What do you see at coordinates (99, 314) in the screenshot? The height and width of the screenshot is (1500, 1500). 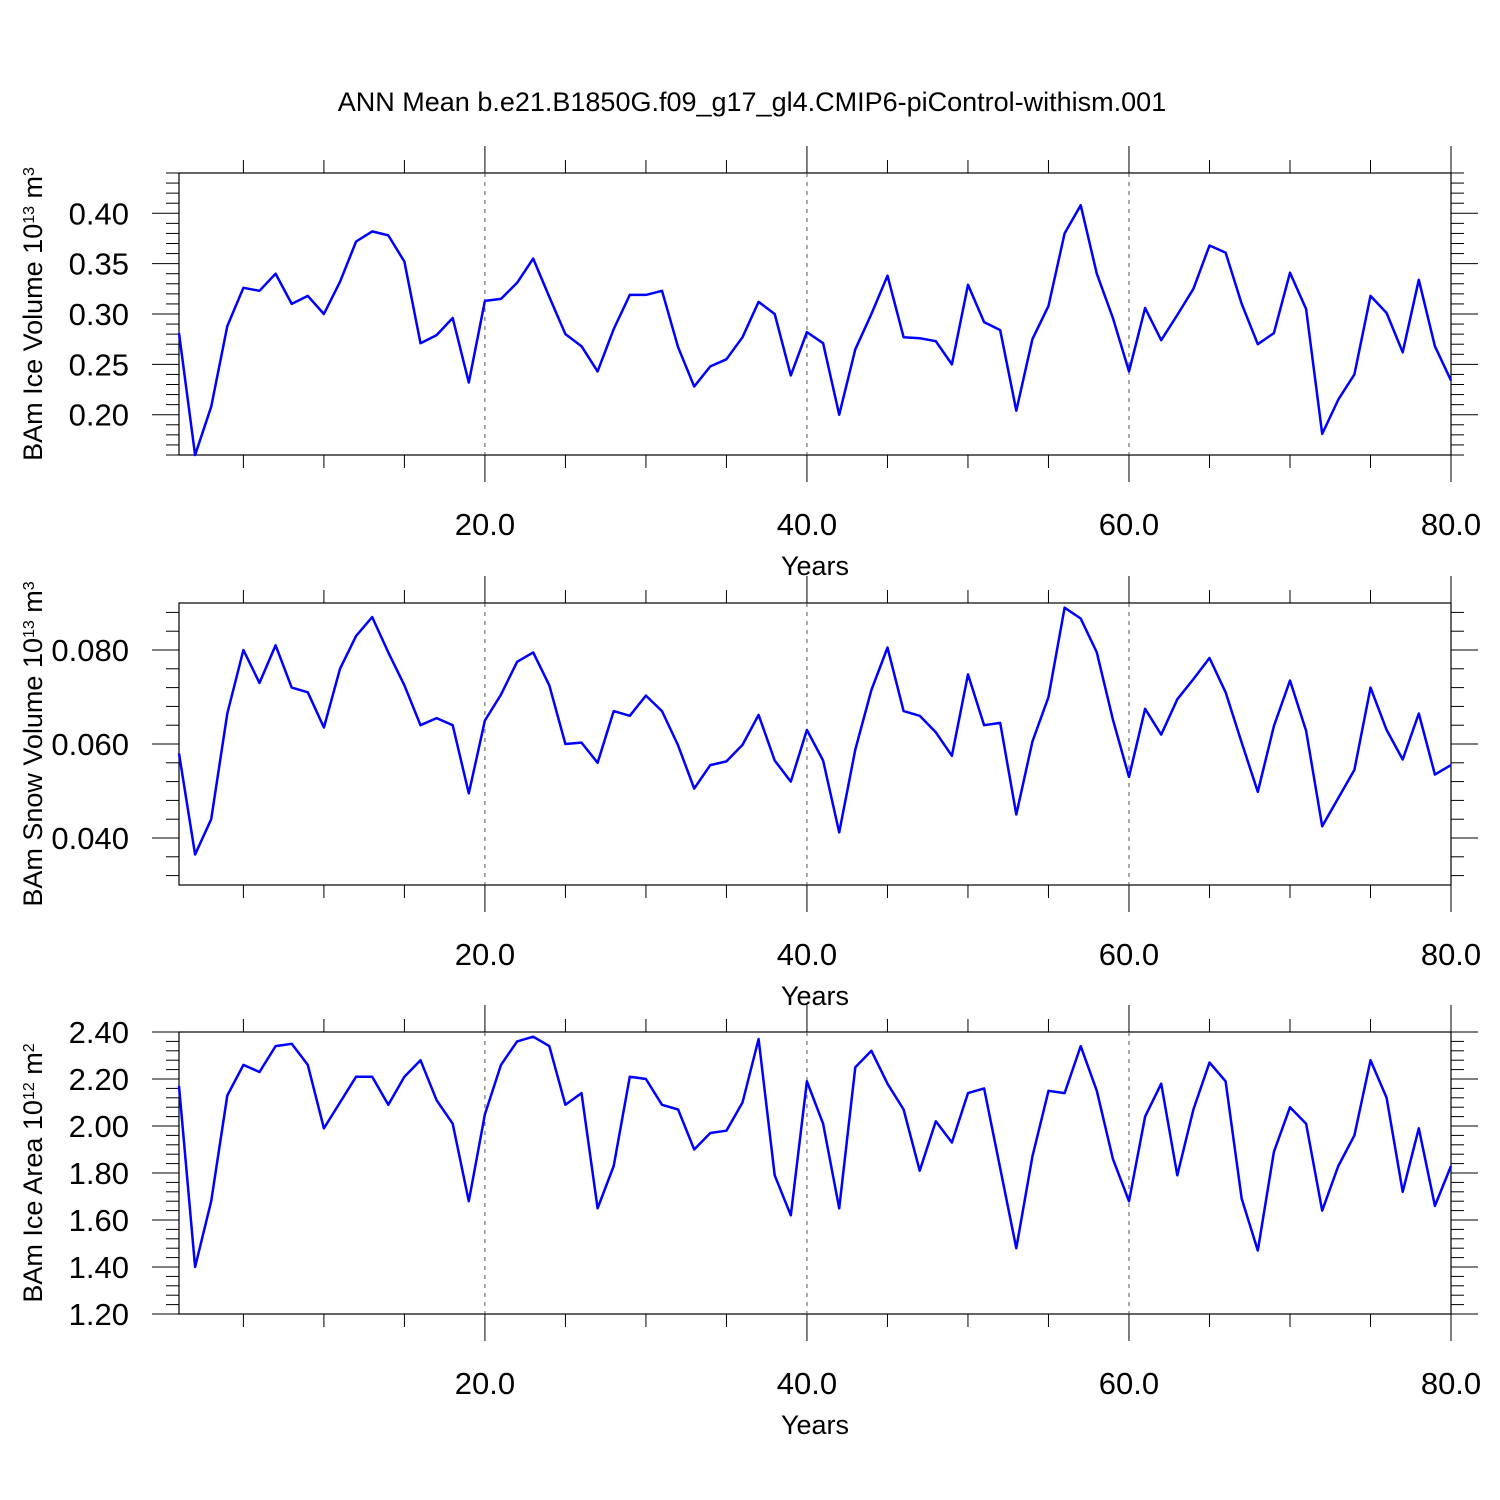 I see `y-tick-label: 0.30` at bounding box center [99, 314].